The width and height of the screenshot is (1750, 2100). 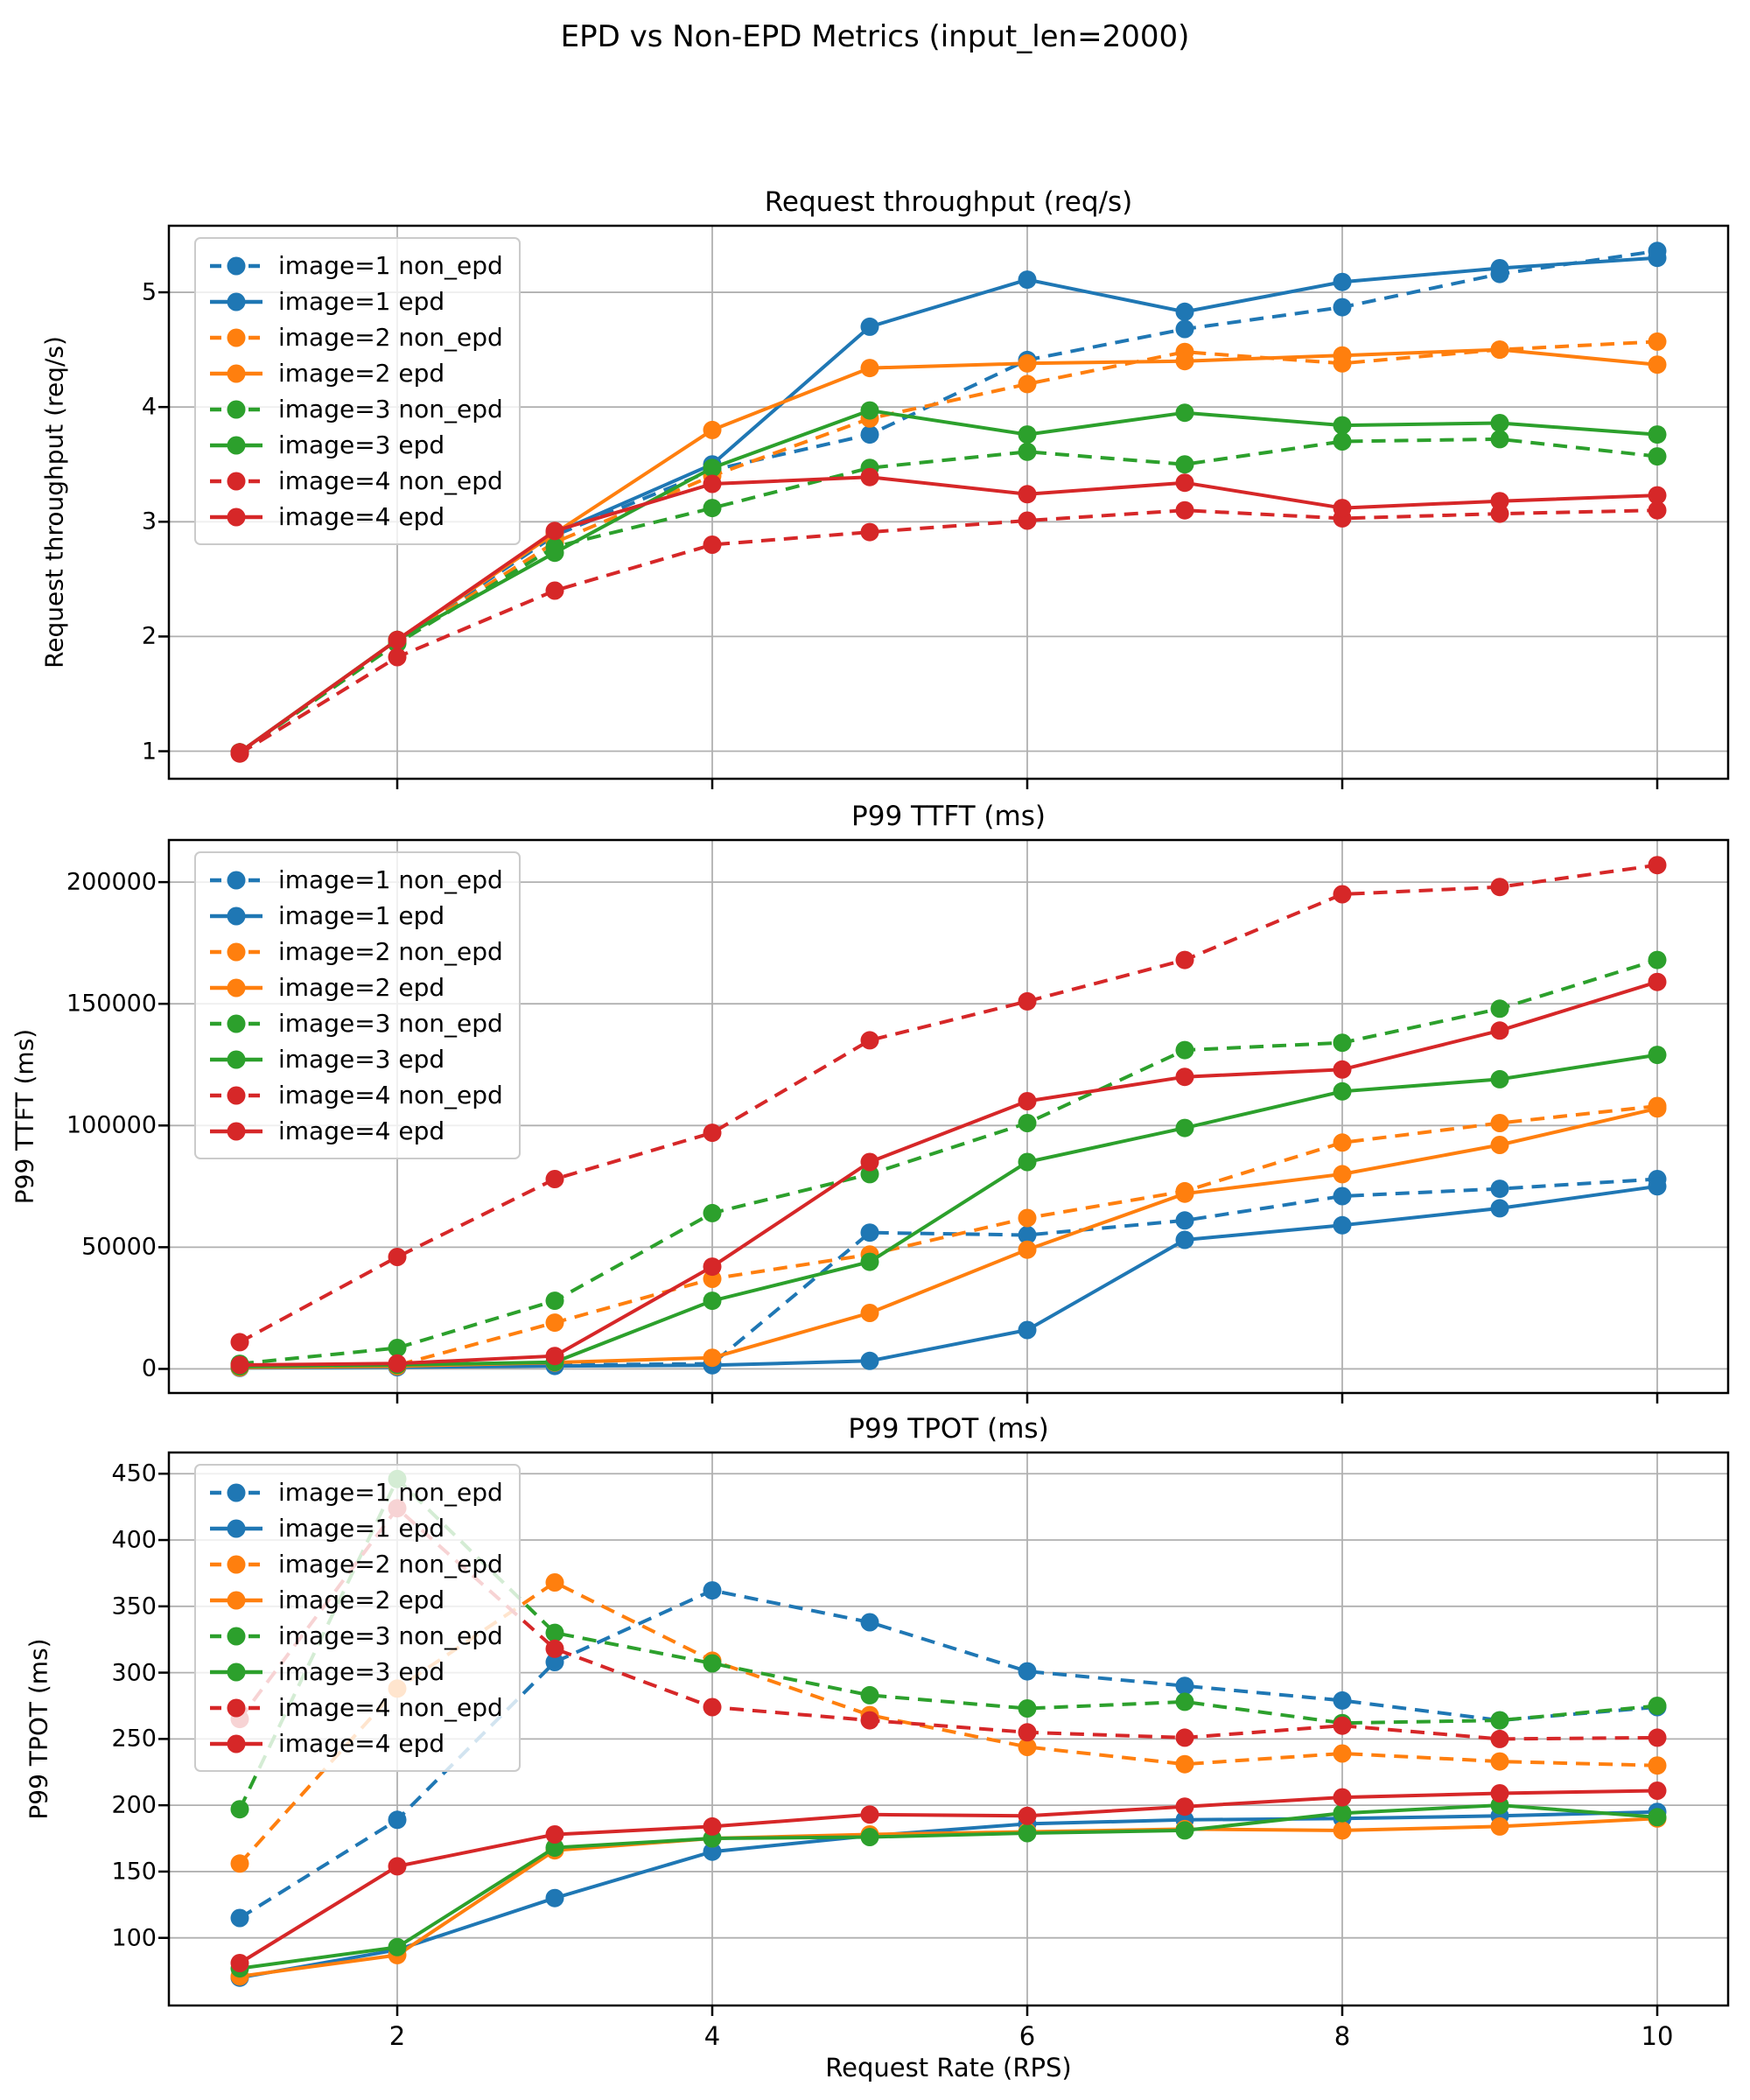 I want to click on legend-item-image-1-non-epd: image=1 non_epd, so click(x=355, y=1492).